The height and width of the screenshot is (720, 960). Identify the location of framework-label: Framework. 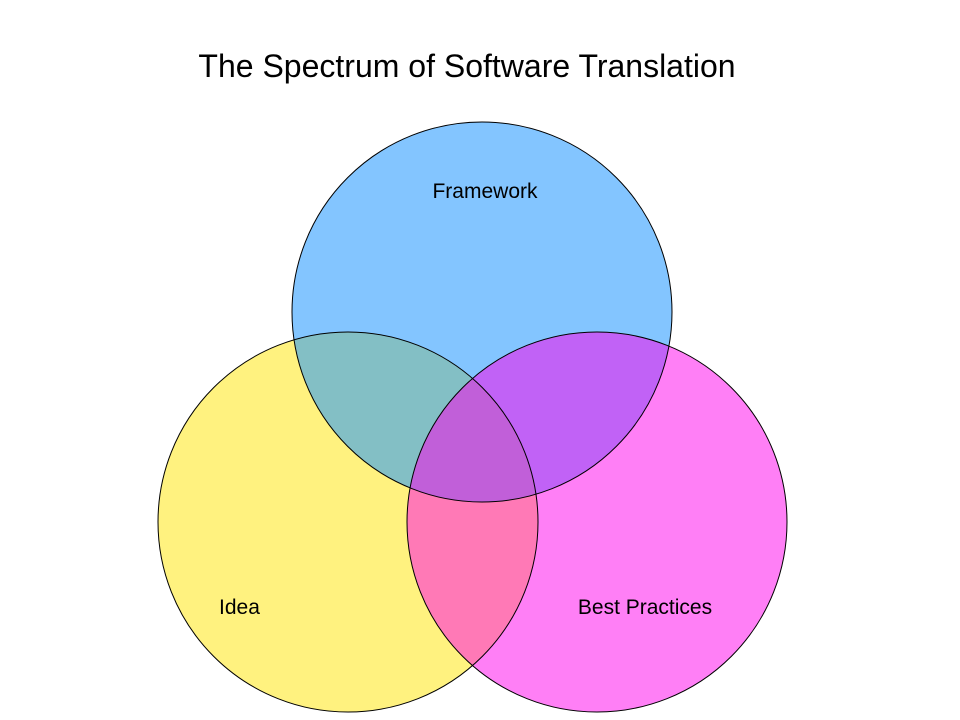
(485, 191).